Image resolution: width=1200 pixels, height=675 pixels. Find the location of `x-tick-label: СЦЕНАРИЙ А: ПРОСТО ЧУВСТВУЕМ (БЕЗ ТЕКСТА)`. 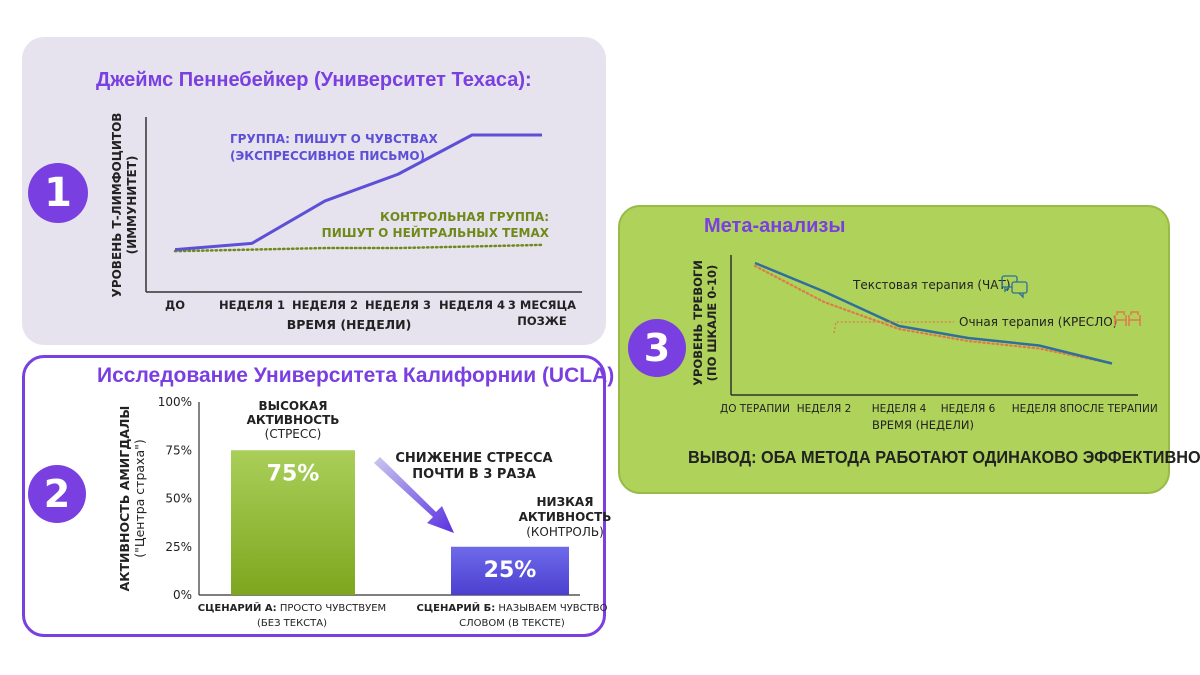

x-tick-label: СЦЕНАРИЙ А: ПРОСТО ЧУВСТВУЕМ (БЕЗ ТЕКСТА) is located at coordinates (292, 615).